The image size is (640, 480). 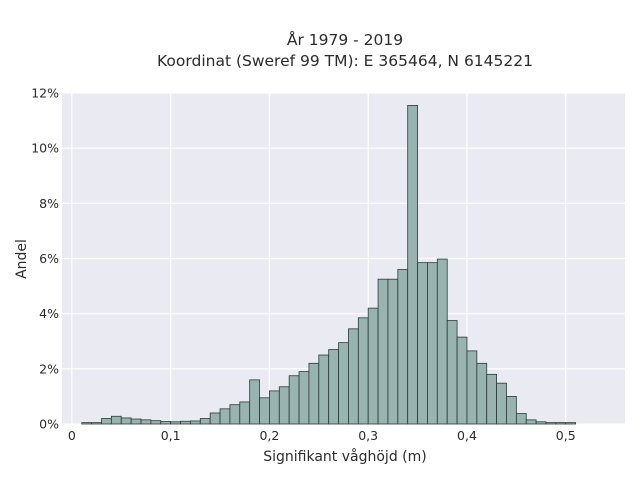 I want to click on y-tick-label: 6%, so click(x=49, y=258).